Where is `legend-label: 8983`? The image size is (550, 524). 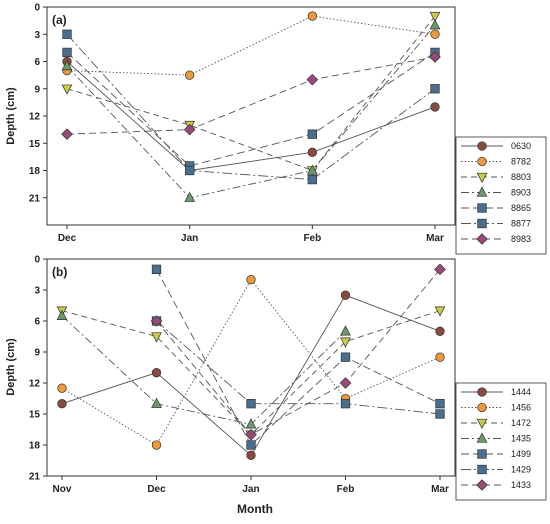
legend-label: 8983 is located at coordinates (521, 239).